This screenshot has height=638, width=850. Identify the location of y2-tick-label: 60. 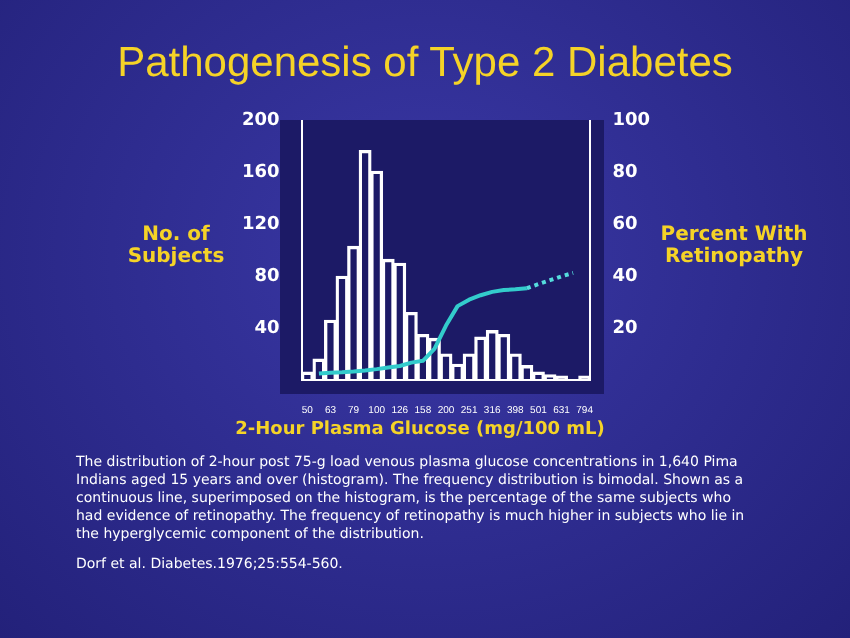
(625, 225).